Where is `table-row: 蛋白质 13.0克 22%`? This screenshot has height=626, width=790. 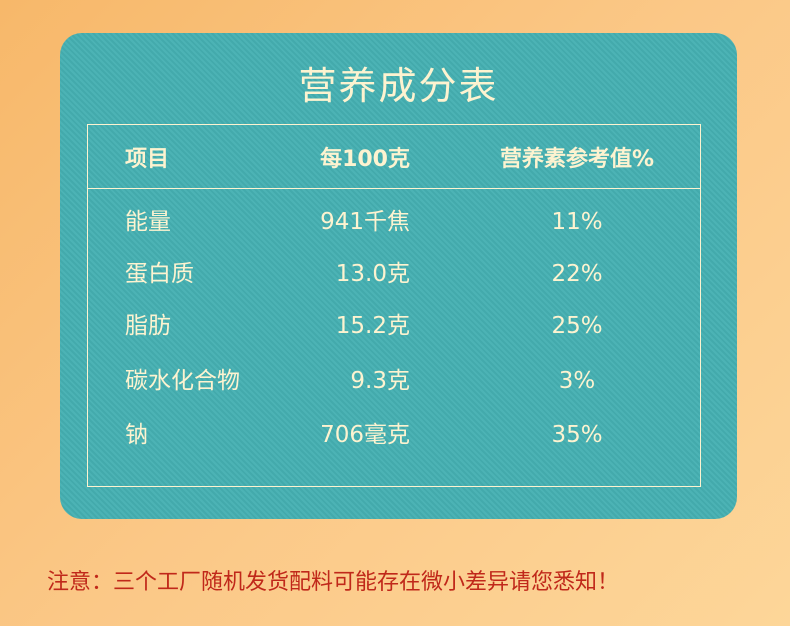
table-row: 蛋白质 13.0克 22% is located at coordinates (394, 274).